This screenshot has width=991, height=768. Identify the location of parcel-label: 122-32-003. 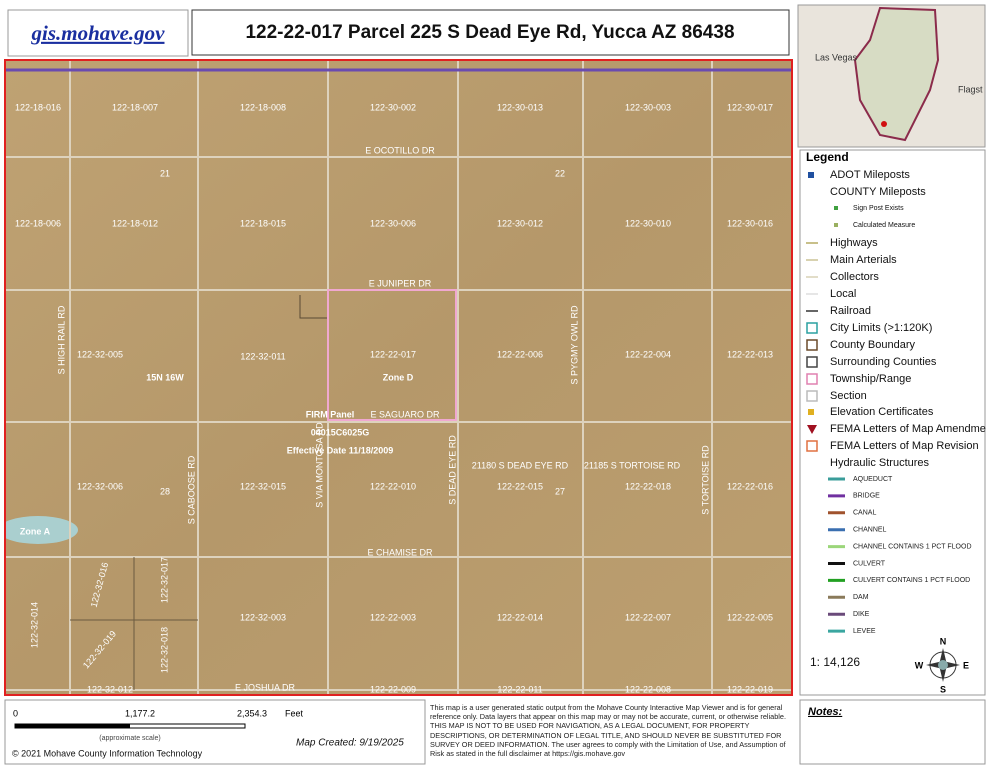
(263, 617).